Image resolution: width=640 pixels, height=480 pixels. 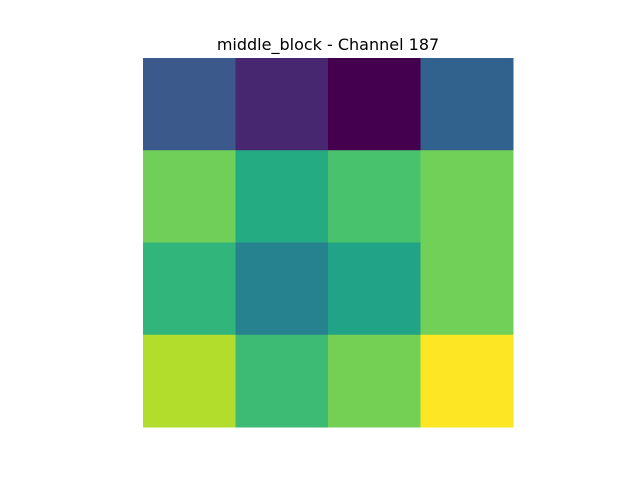 I want to click on heatmap-cell-r3-c1, so click(x=282, y=381).